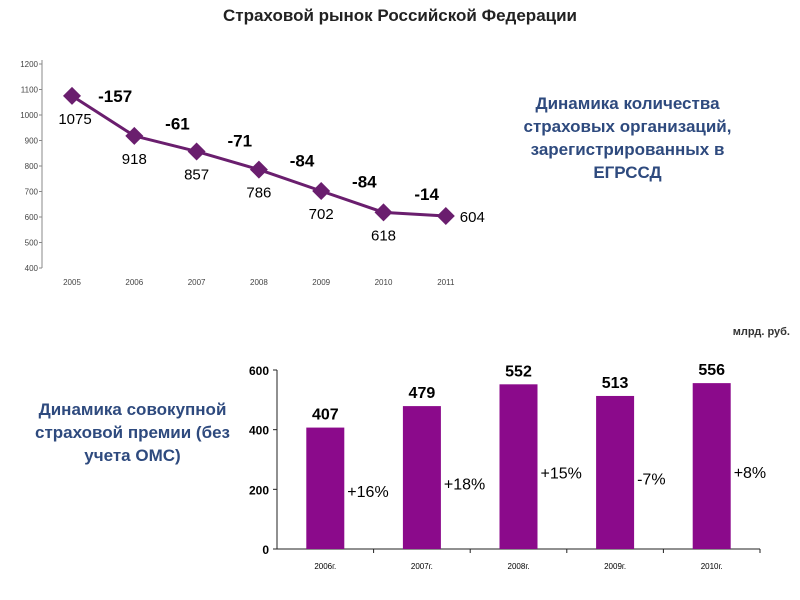  I want to click on bar-value-label: 513, so click(615, 383).